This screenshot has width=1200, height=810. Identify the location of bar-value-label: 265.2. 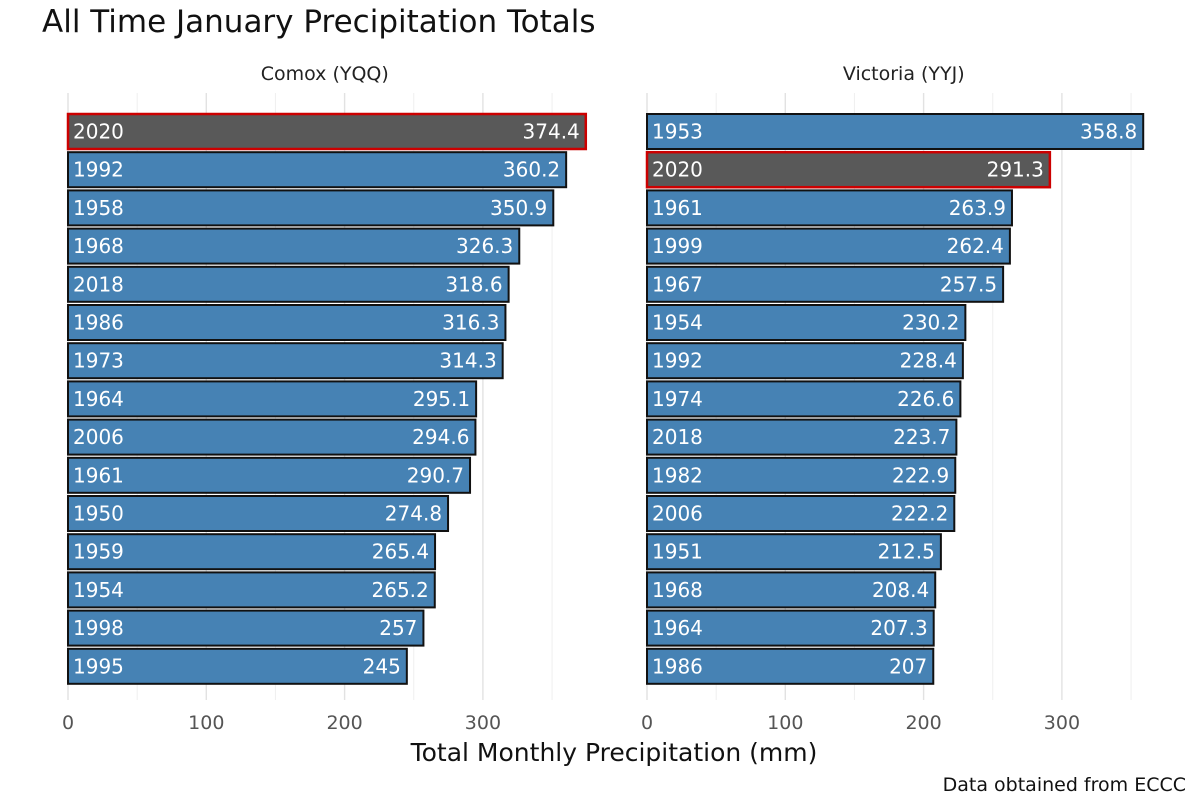
(400, 590).